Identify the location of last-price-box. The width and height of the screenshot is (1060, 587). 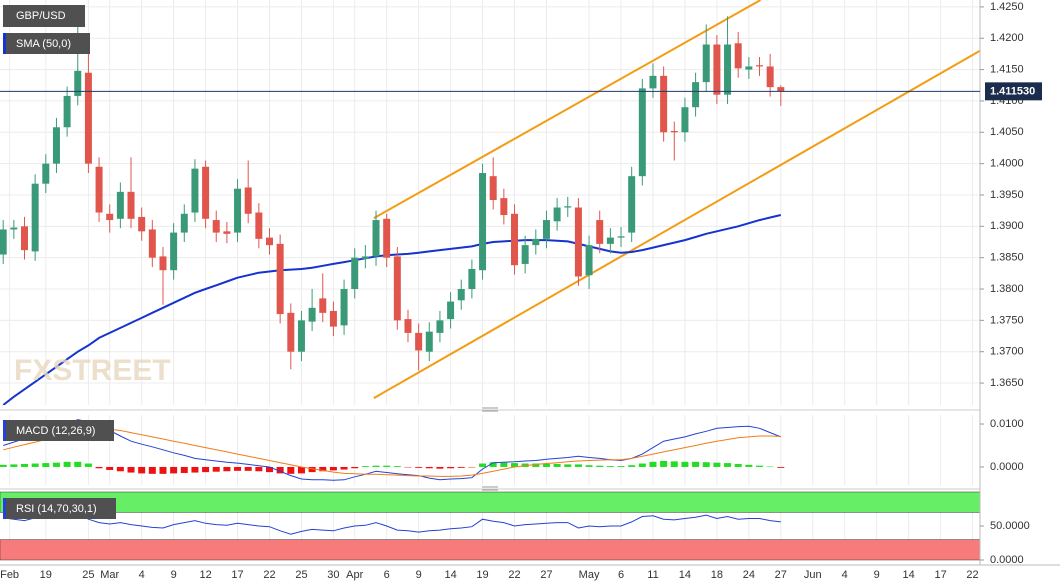
(1013, 91).